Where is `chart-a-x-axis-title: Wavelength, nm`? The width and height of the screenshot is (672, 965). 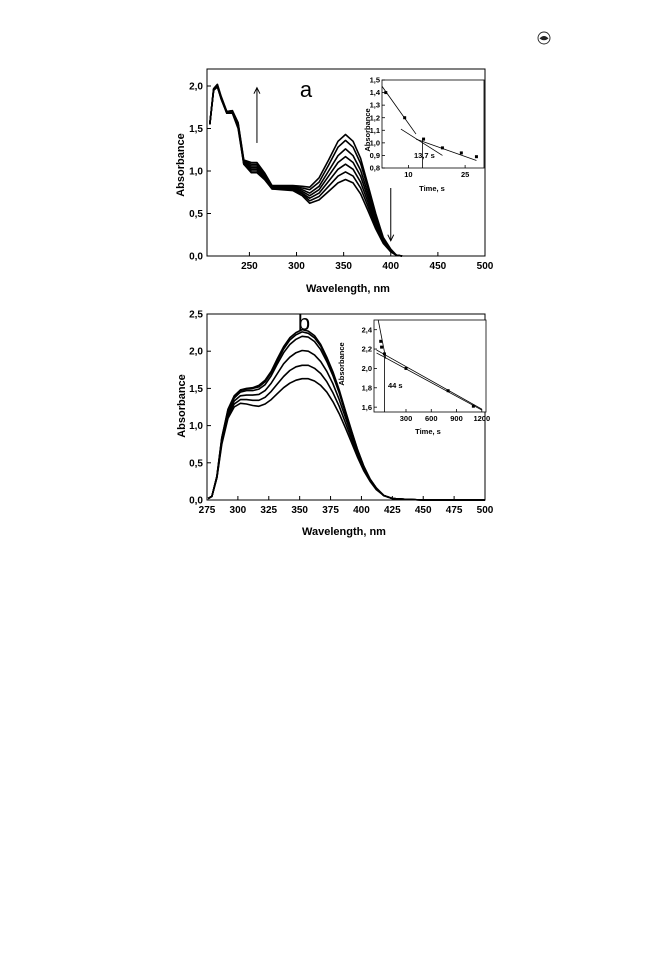
chart-a-x-axis-title: Wavelength, nm is located at coordinates (348, 289).